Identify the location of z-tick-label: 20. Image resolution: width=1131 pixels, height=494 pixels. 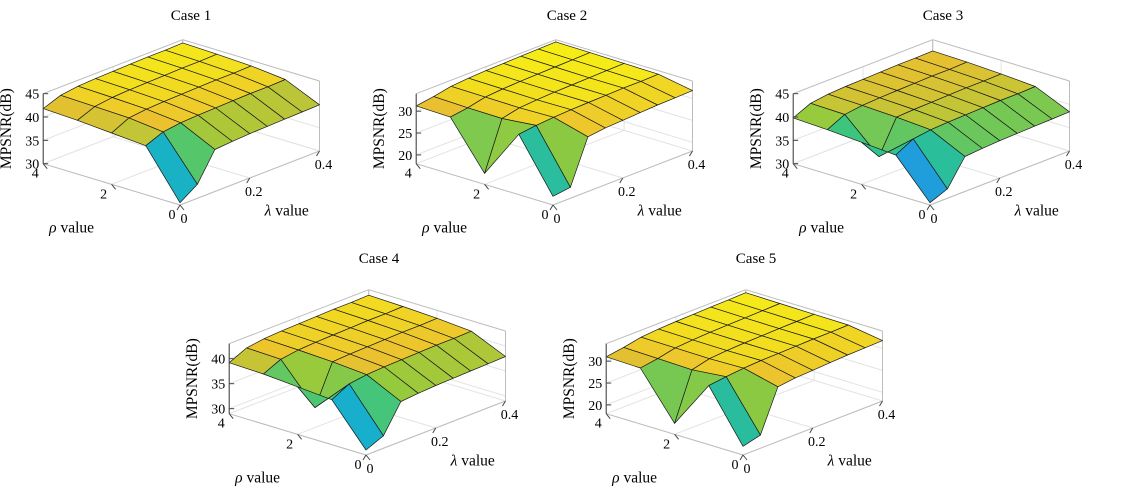
(405, 156).